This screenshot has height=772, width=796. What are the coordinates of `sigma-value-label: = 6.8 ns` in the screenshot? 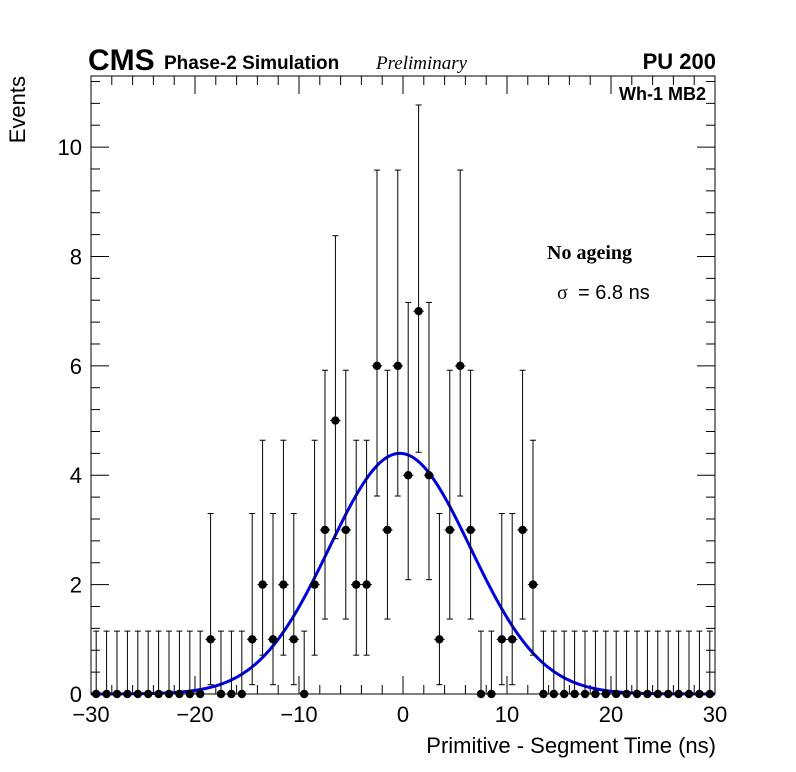 It's located at (614, 293).